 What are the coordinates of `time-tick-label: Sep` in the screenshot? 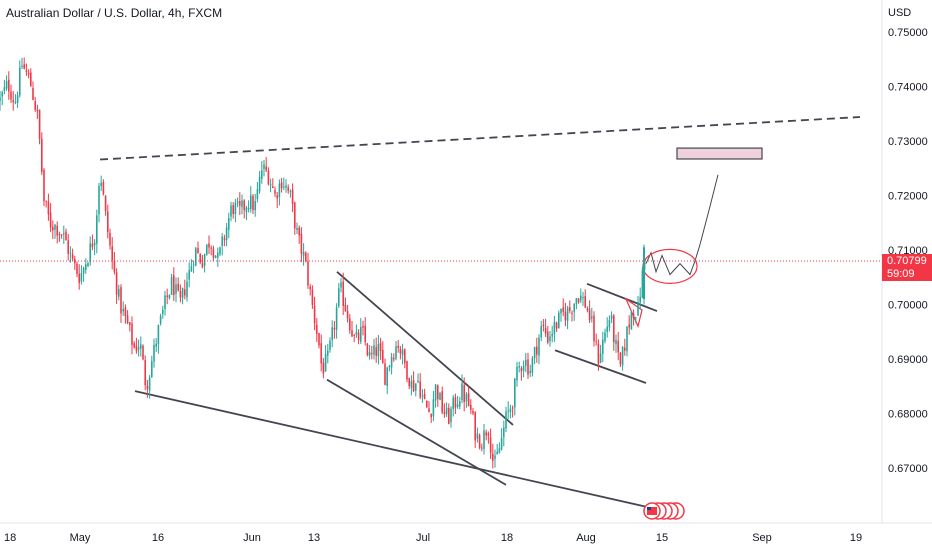 It's located at (762, 538).